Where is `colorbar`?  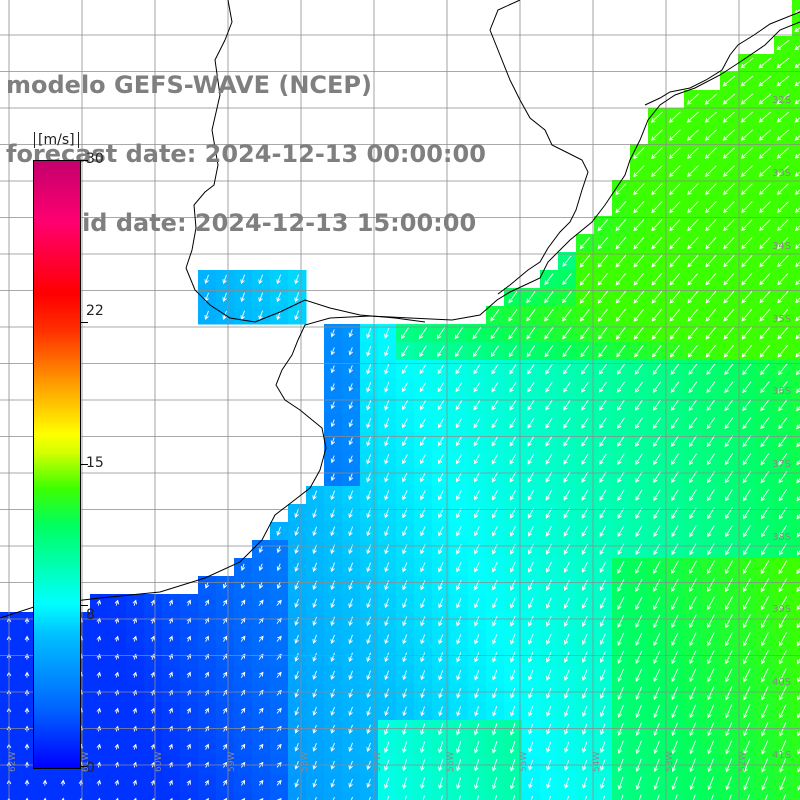 colorbar is located at coordinates (57, 464).